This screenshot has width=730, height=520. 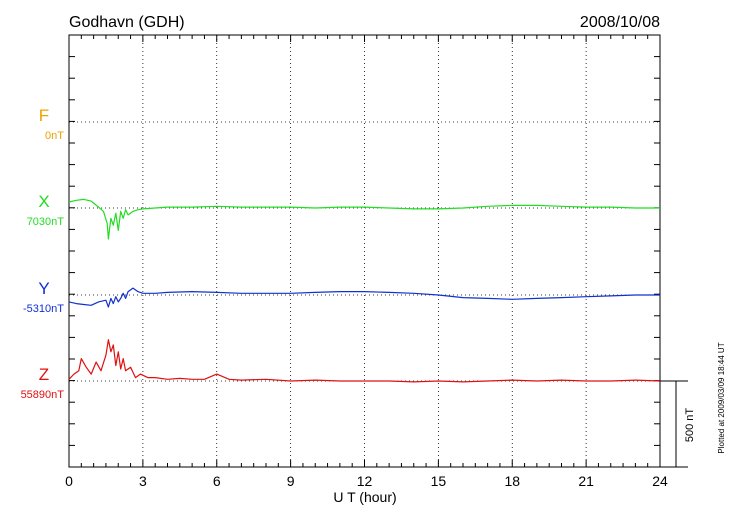 What do you see at coordinates (439, 481) in the screenshot?
I see `x-tick-label: 15` at bounding box center [439, 481].